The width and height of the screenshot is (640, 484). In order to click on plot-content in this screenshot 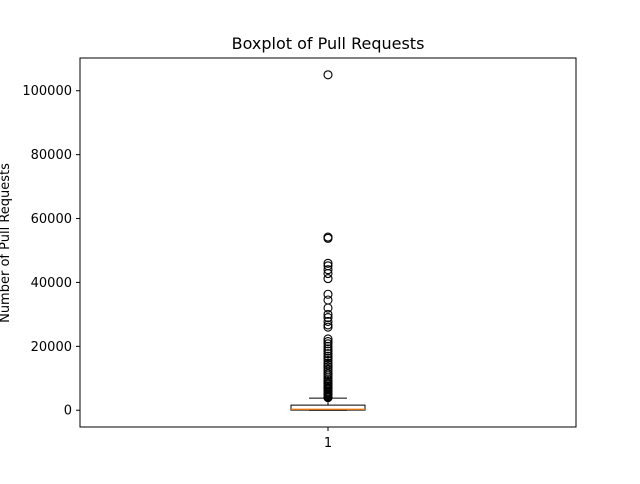, I will do `click(328, 240)`.